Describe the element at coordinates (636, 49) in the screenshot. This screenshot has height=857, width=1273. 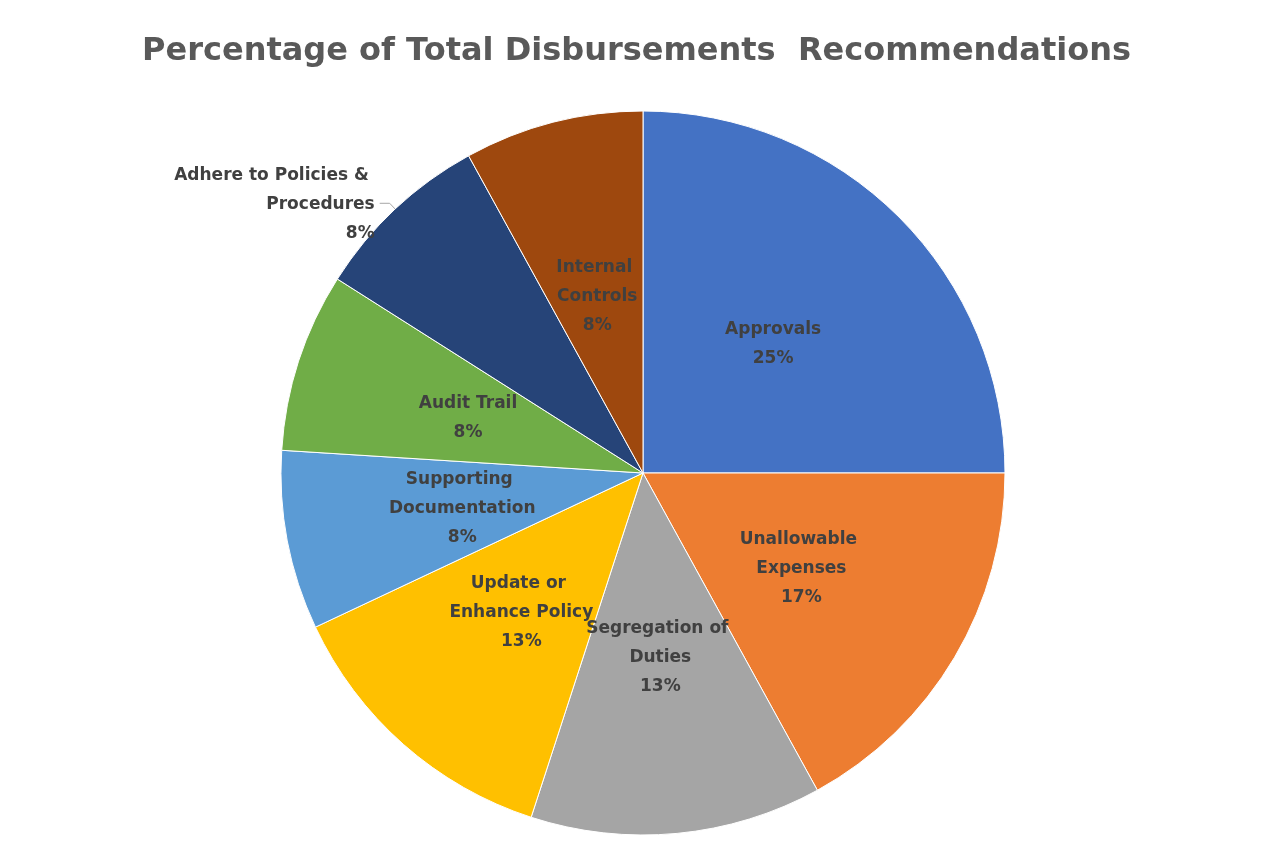
I see `chart-title: Percentage of Total Disbursements Recommendations` at that location.